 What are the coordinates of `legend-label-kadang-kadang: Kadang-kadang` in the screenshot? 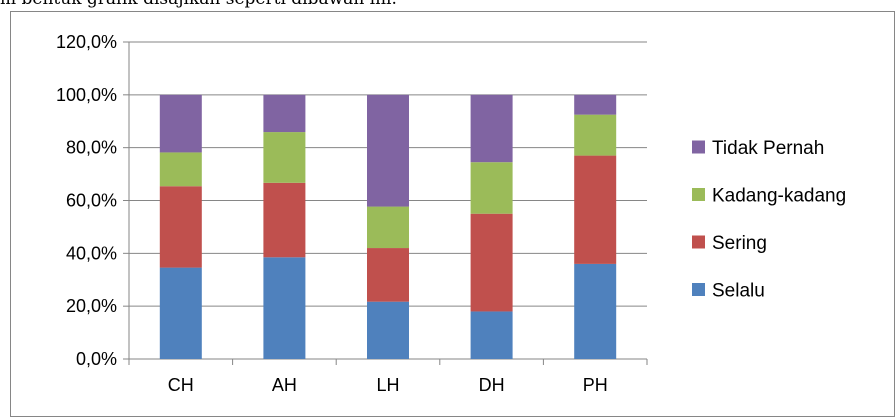 It's located at (779, 196).